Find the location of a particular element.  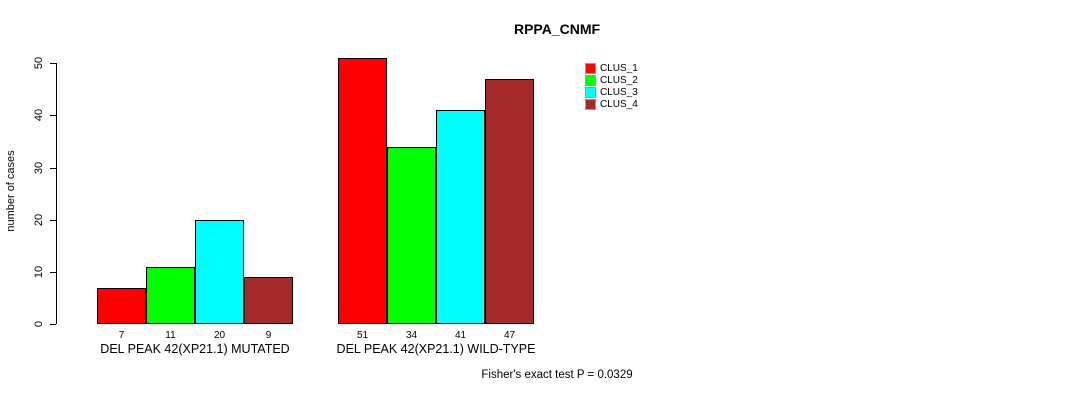

y-axis-line is located at coordinates (56, 193).